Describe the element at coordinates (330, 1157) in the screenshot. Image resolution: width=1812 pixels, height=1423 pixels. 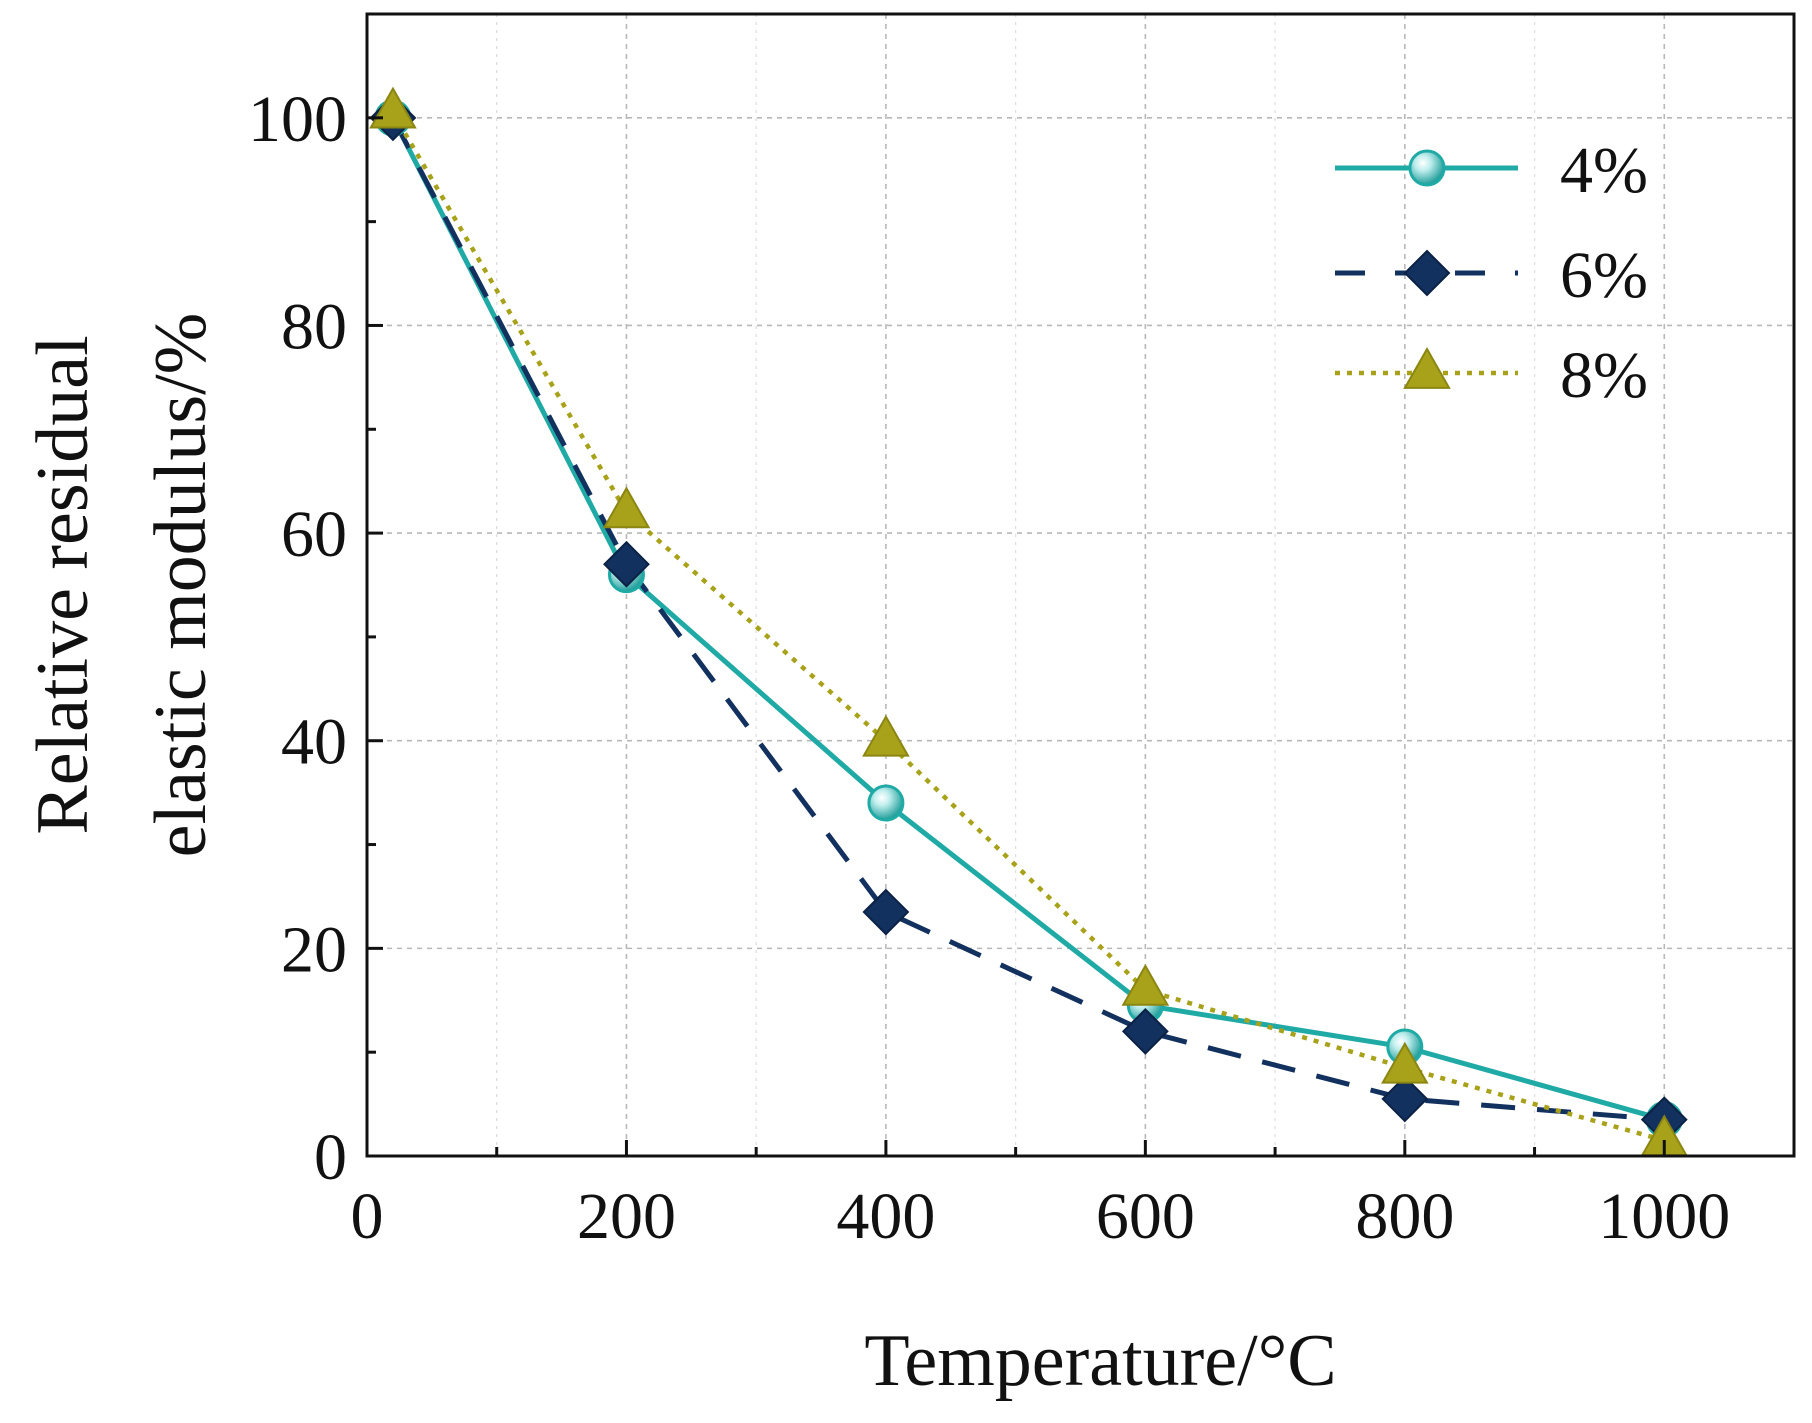
I see `y-tick-label: 0` at that location.